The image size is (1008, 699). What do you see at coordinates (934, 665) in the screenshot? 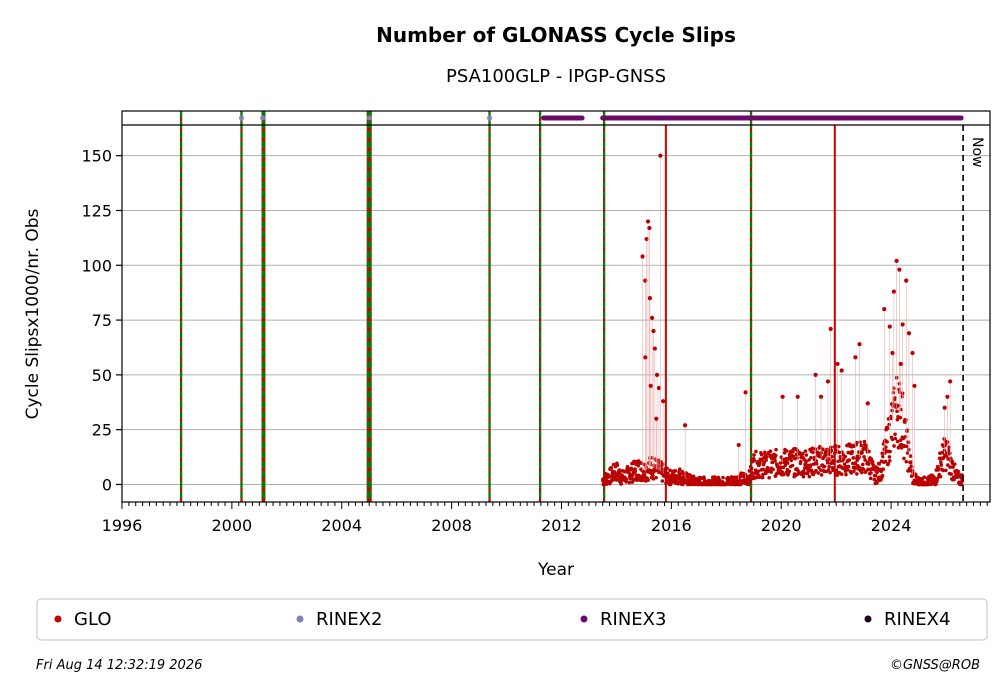
I see `footer-copyright: ©GNSS@ROB` at bounding box center [934, 665].